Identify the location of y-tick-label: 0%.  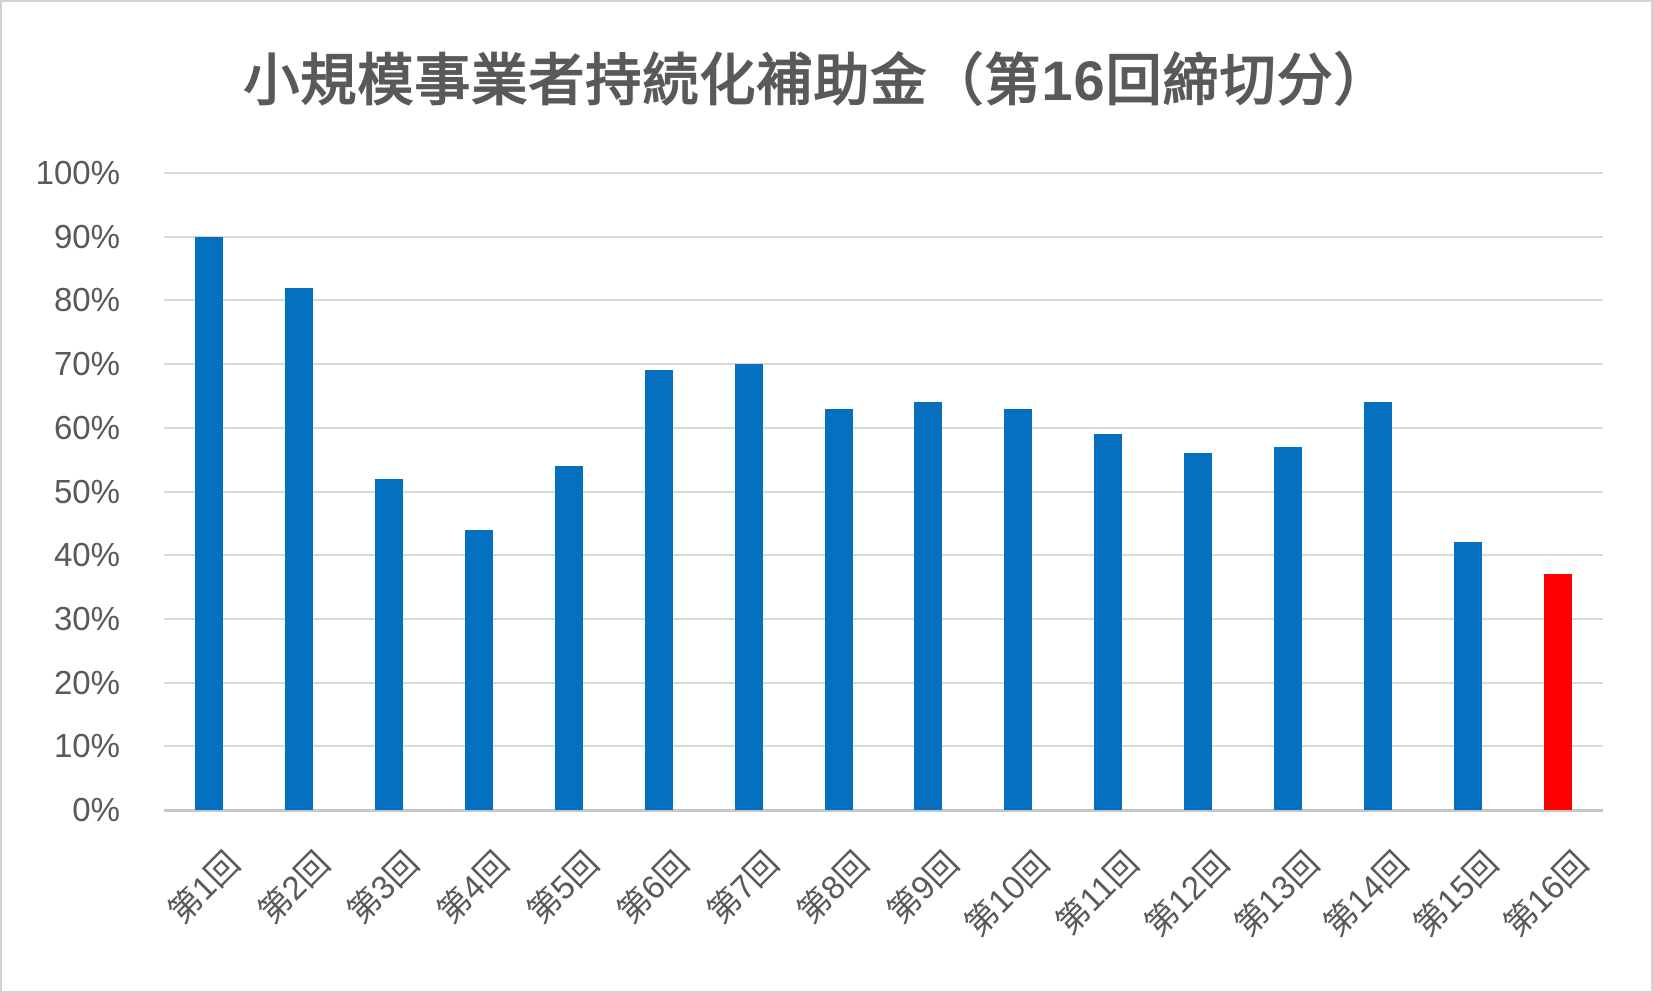
(96, 809).